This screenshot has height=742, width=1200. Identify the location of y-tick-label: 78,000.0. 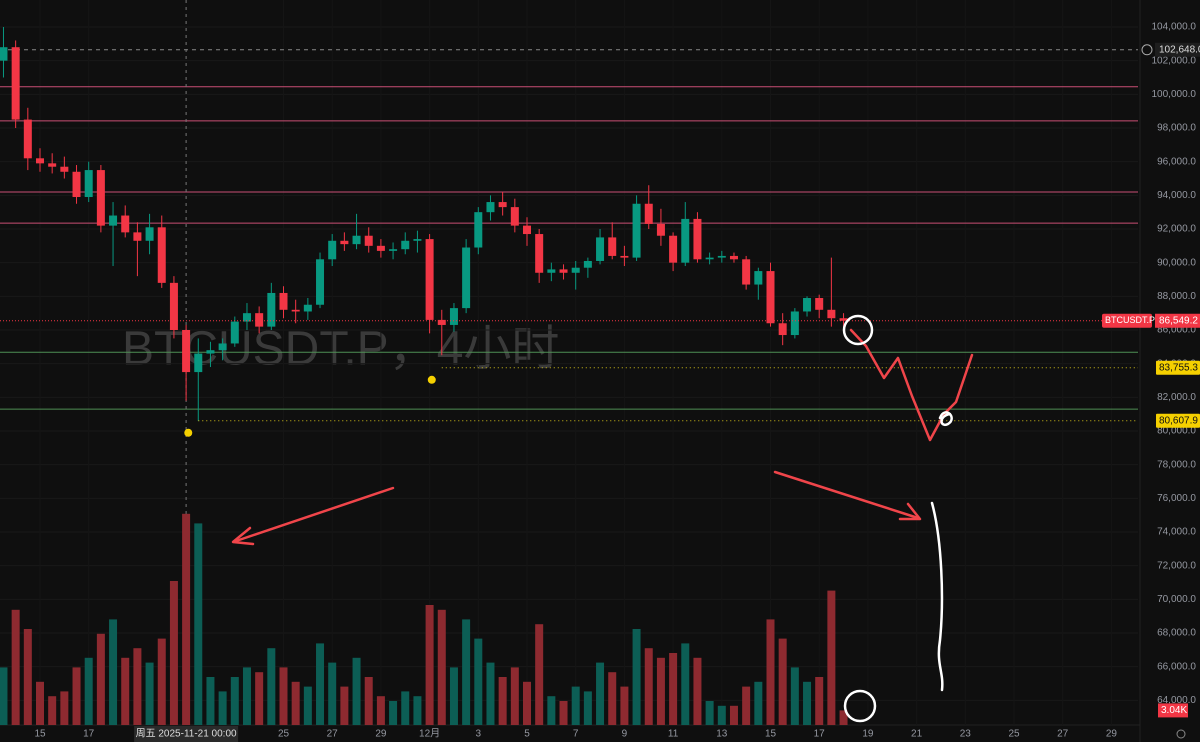
(1176, 464).